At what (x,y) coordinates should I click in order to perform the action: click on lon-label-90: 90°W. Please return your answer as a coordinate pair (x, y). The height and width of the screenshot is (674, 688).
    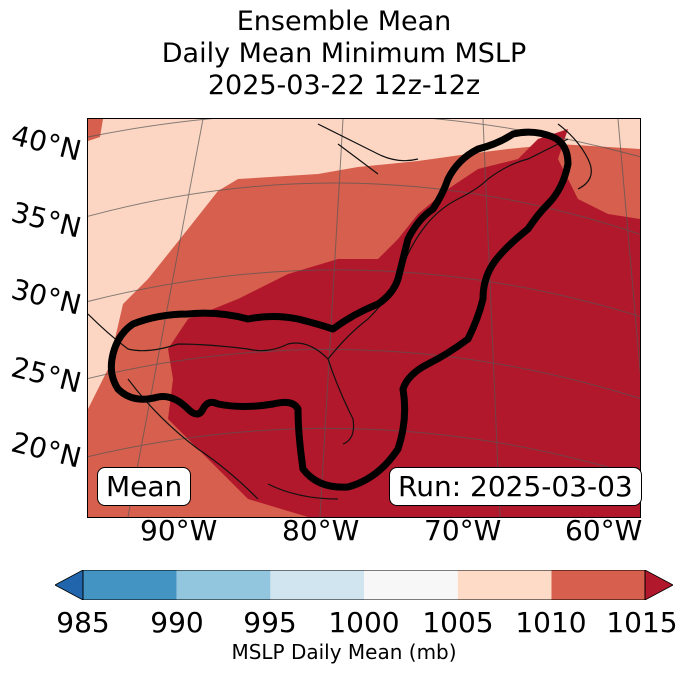
    Looking at the image, I should click on (179, 530).